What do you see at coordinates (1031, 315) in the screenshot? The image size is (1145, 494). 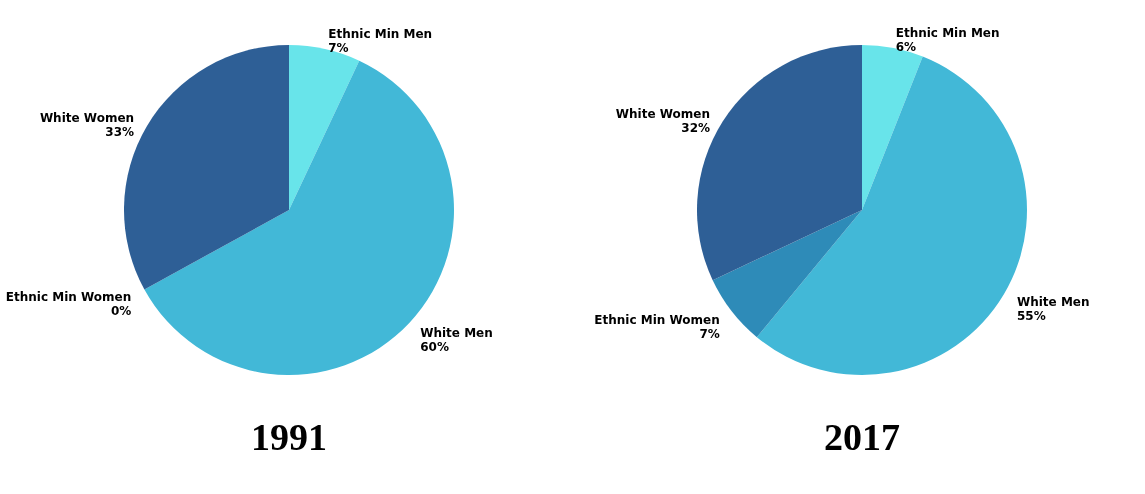 I see `data-label: 55%` at bounding box center [1031, 315].